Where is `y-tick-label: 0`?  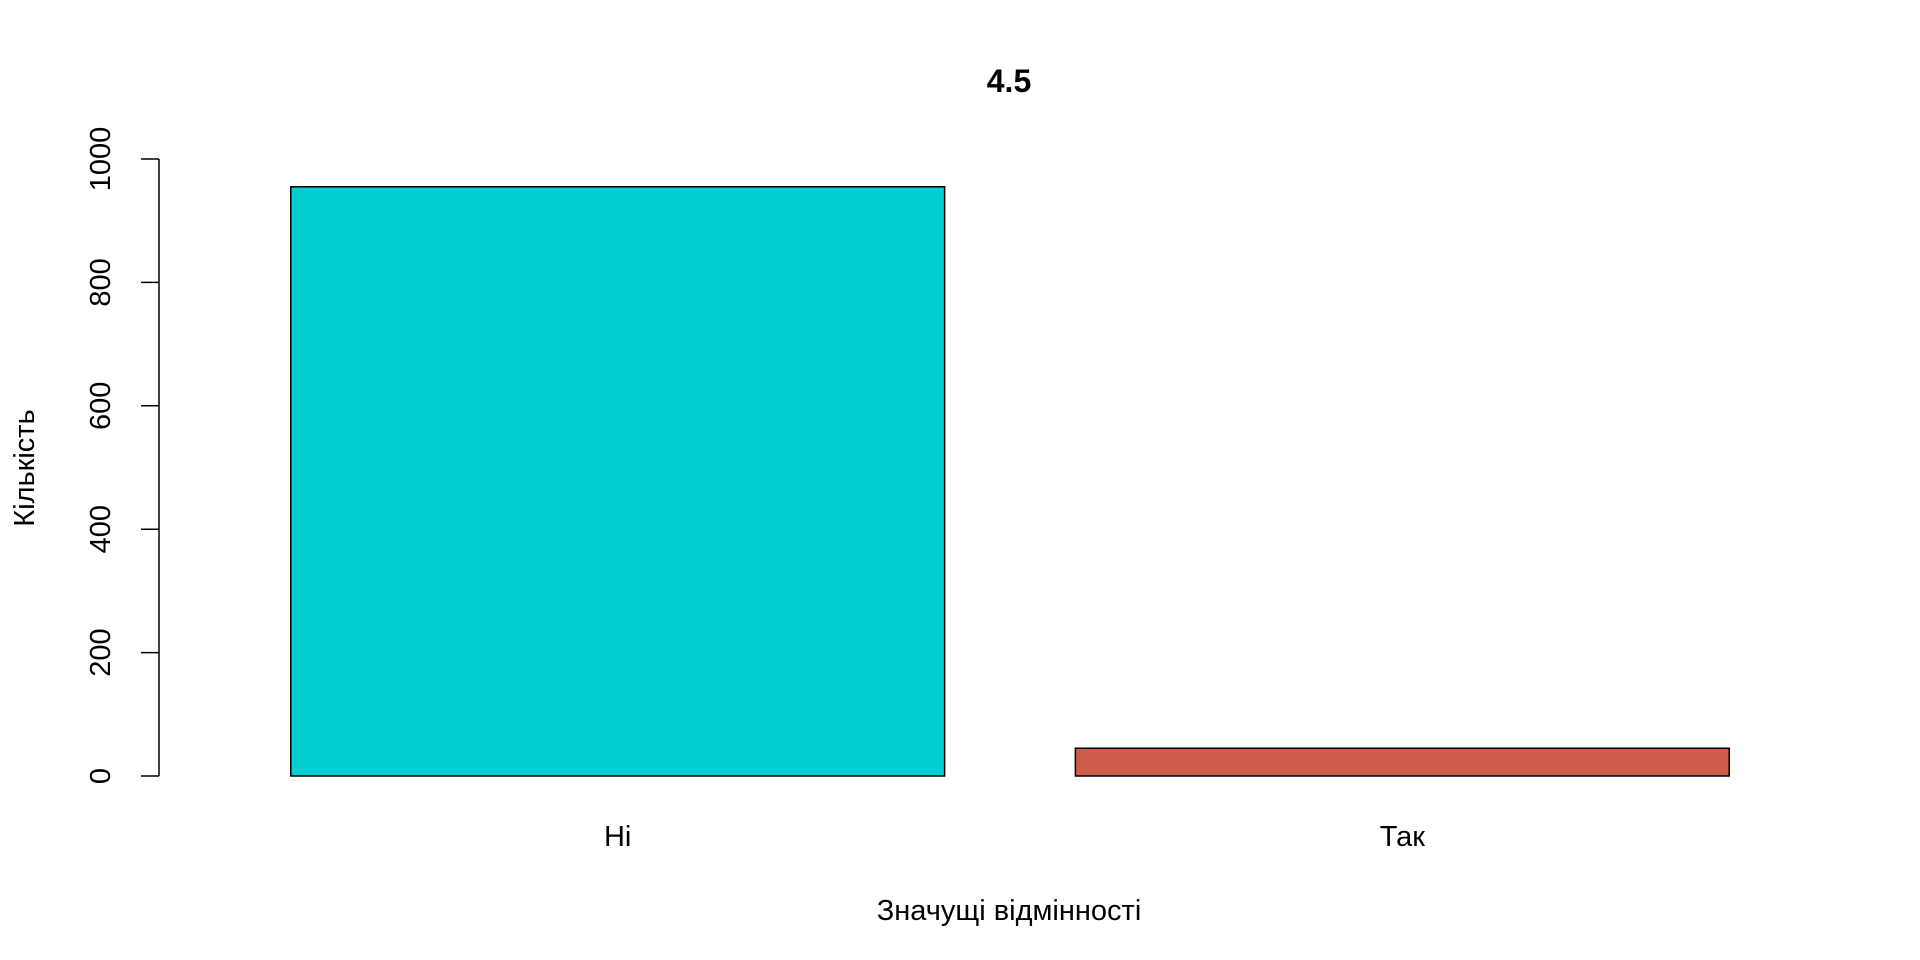
y-tick-label: 0 is located at coordinates (101, 776).